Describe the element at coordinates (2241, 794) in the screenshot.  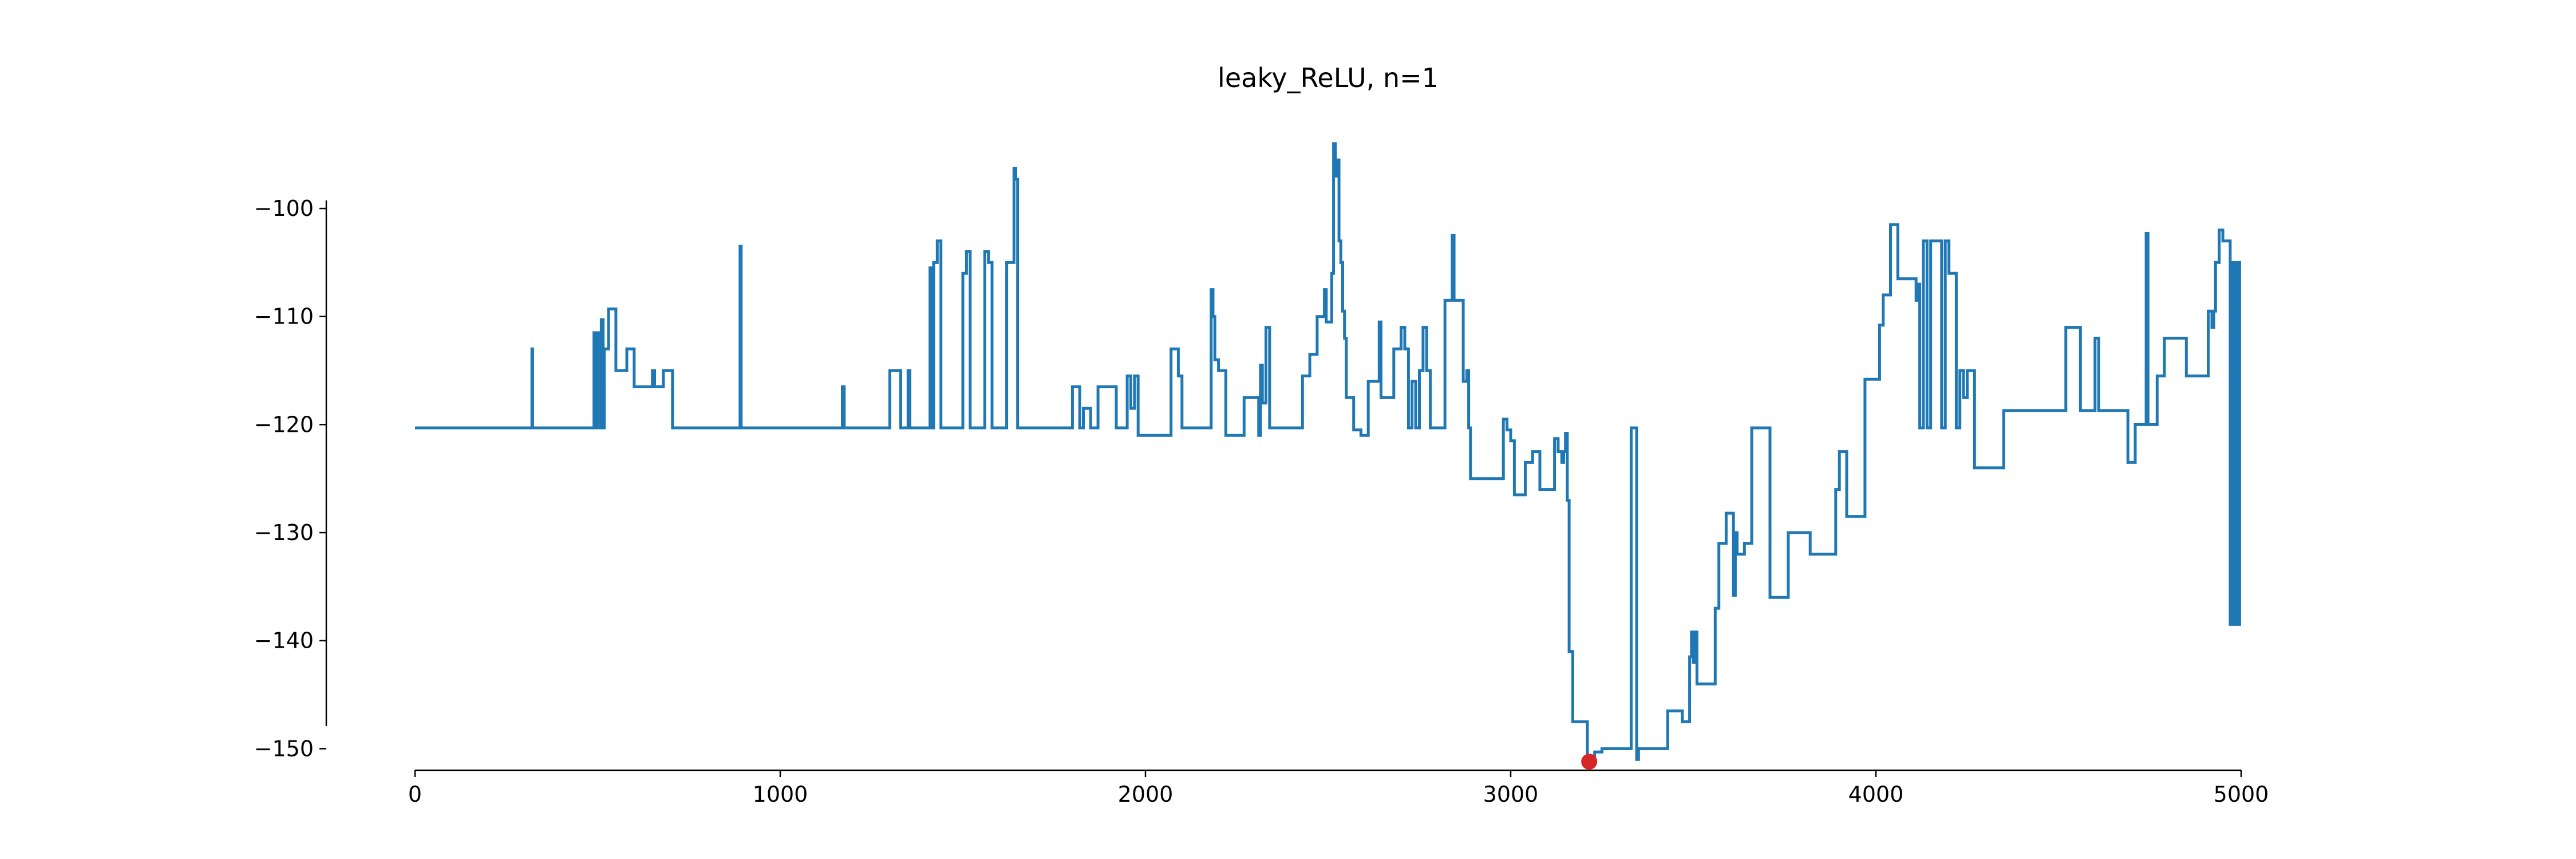
I see `x-tick-label: 5000` at that location.